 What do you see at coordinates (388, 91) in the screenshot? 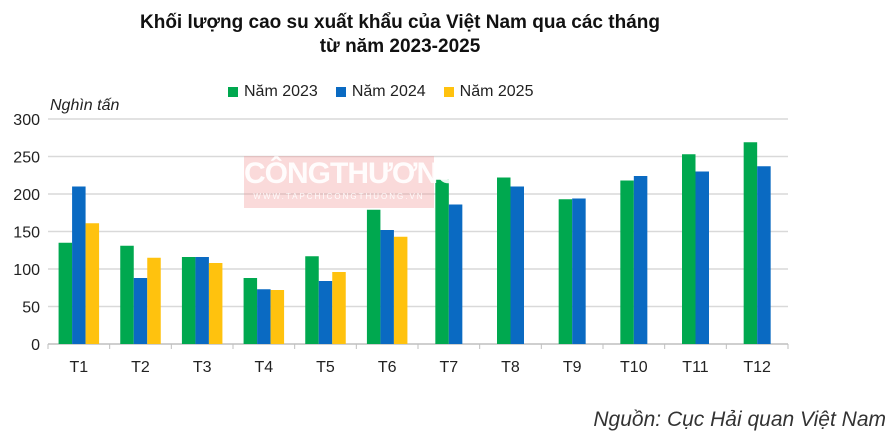
I see `legend-label: Năm 2024` at bounding box center [388, 91].